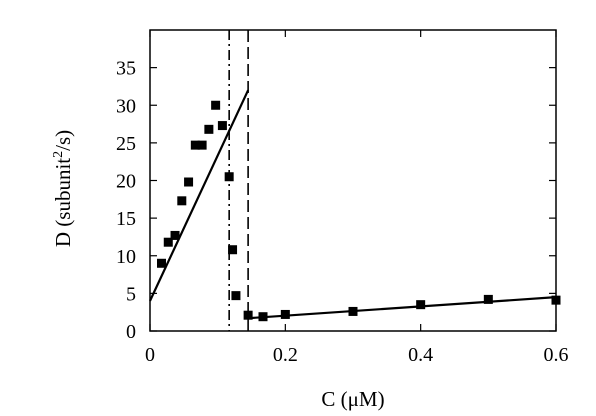 The height and width of the screenshot is (416, 596). What do you see at coordinates (58, 154) in the screenshot?
I see `y-axis-label-superscript: 2` at bounding box center [58, 154].